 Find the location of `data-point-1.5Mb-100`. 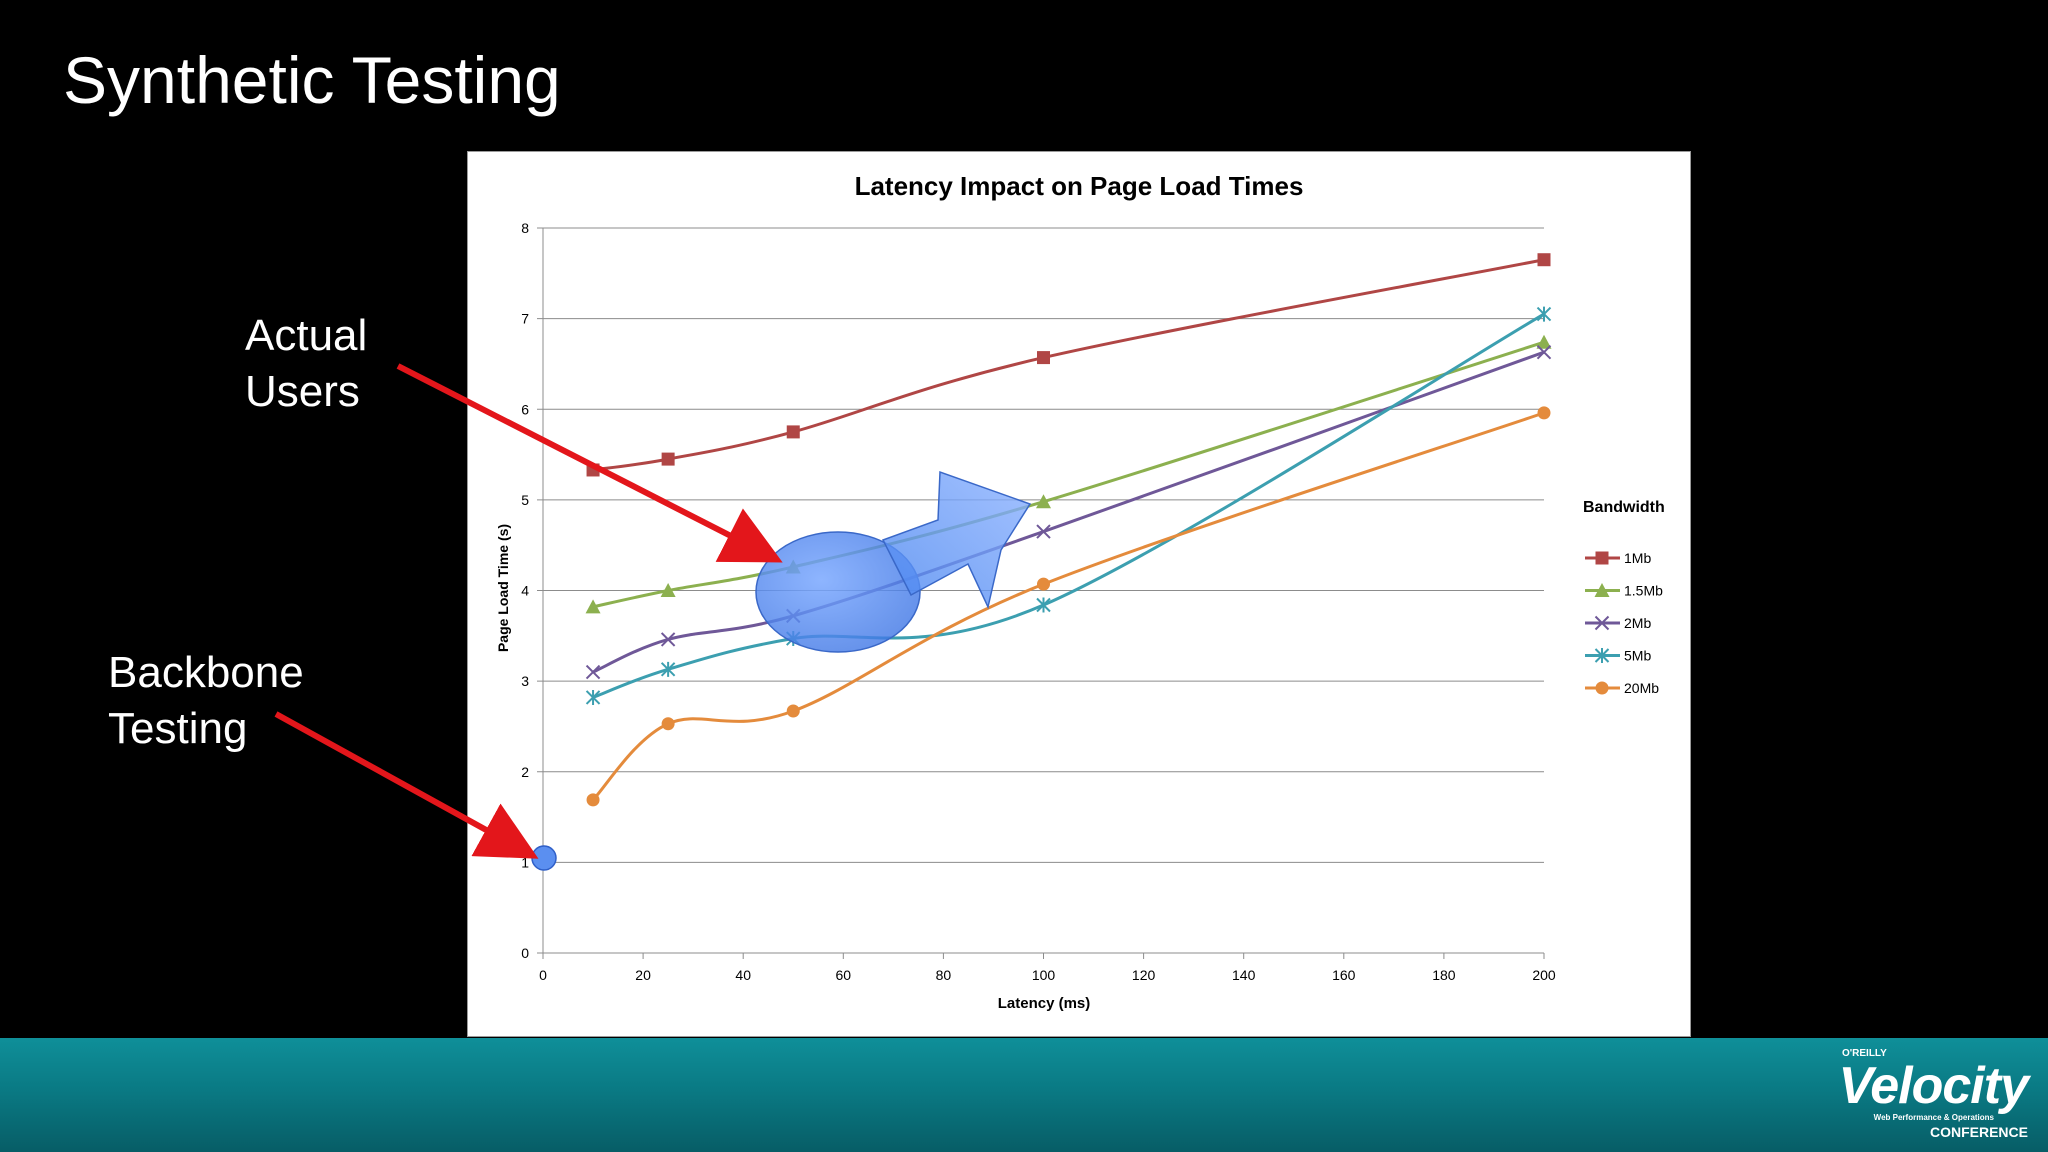

data-point-1.5Mb-100 is located at coordinates (1043, 501).